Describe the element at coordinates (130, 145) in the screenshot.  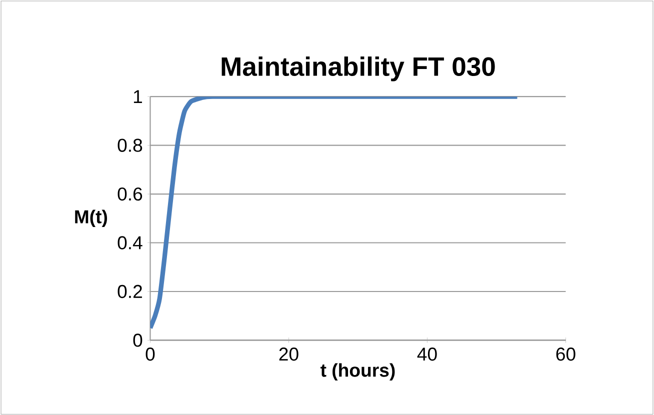
I see `y-tick-label: 0.8` at that location.